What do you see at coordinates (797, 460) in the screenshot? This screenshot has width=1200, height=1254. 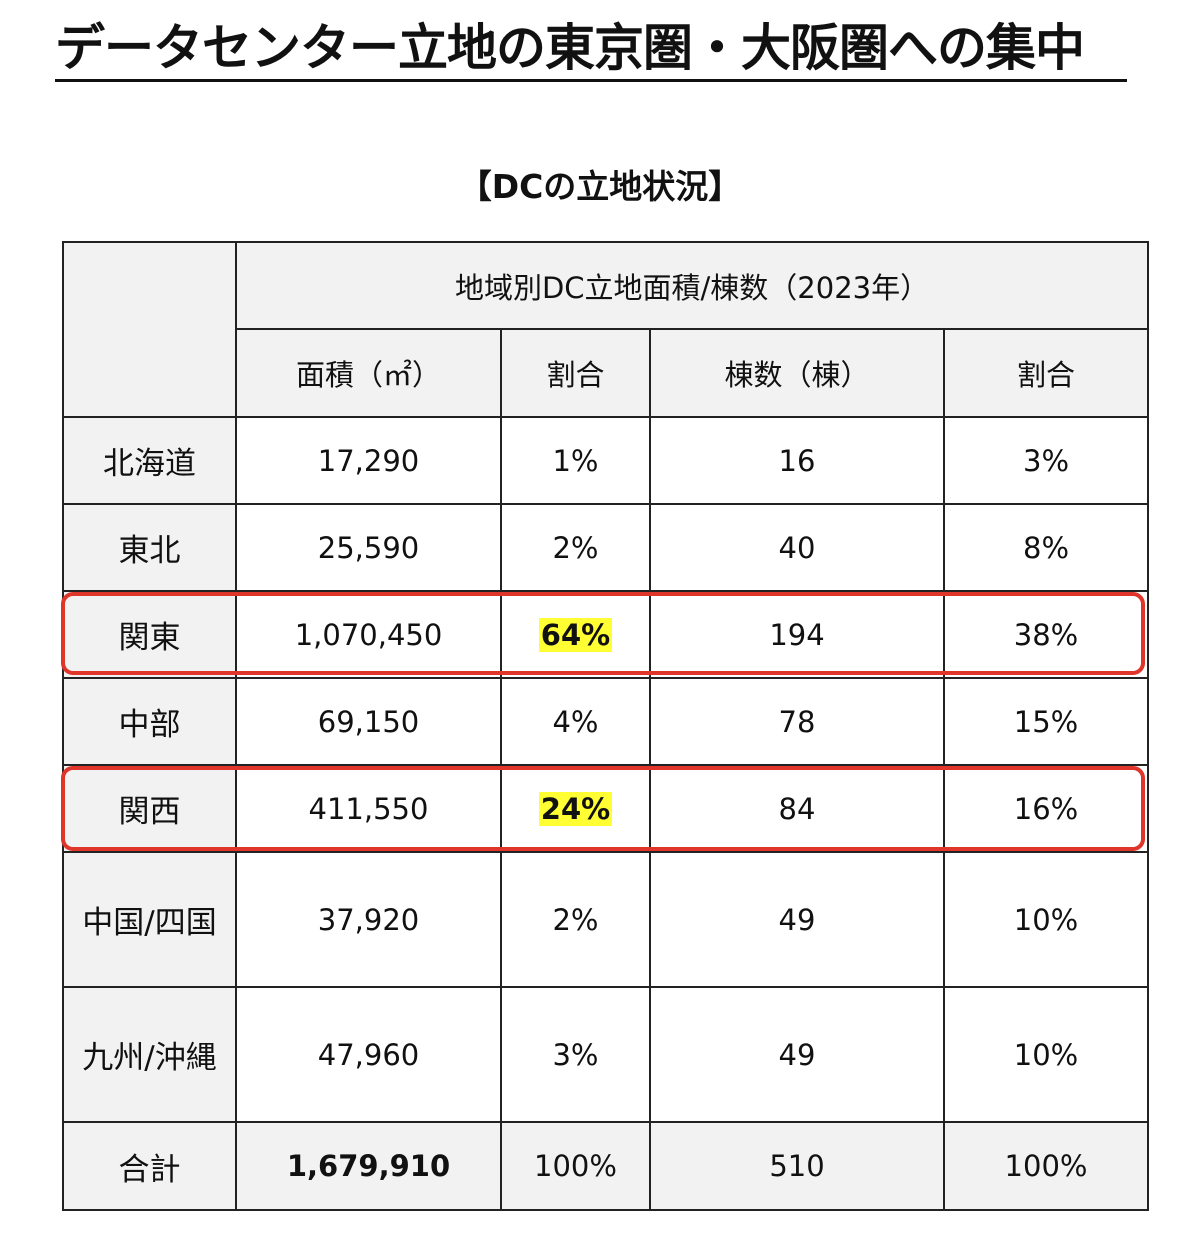 I see `buildings-value: 16` at bounding box center [797, 460].